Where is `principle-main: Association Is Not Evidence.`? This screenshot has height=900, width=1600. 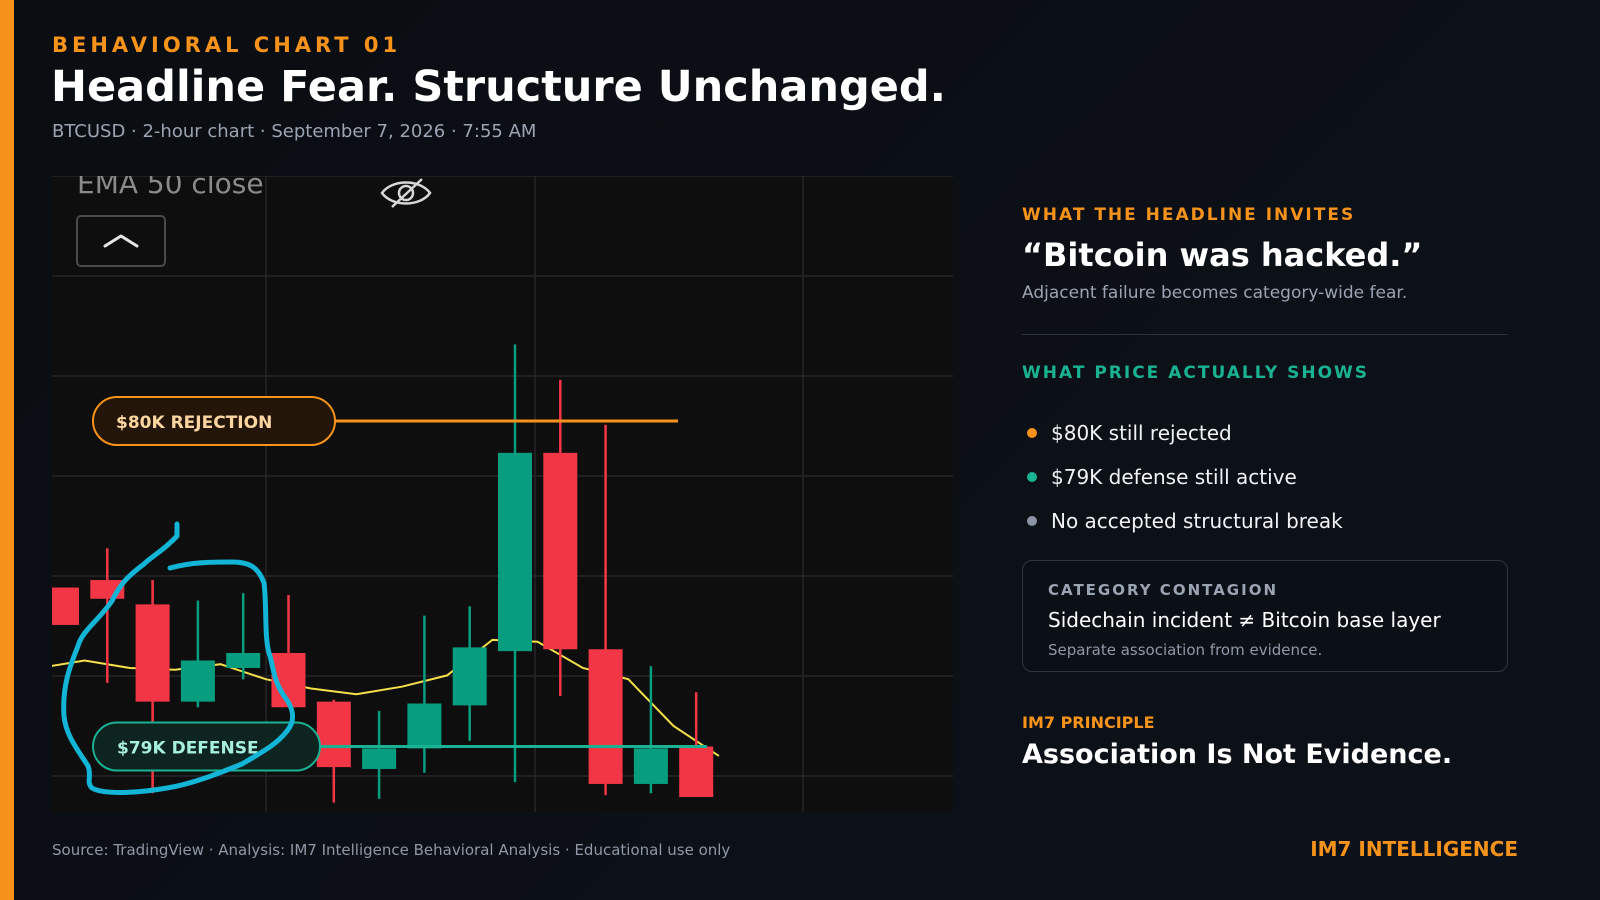 principle-main: Association Is Not Evidence. is located at coordinates (1237, 754).